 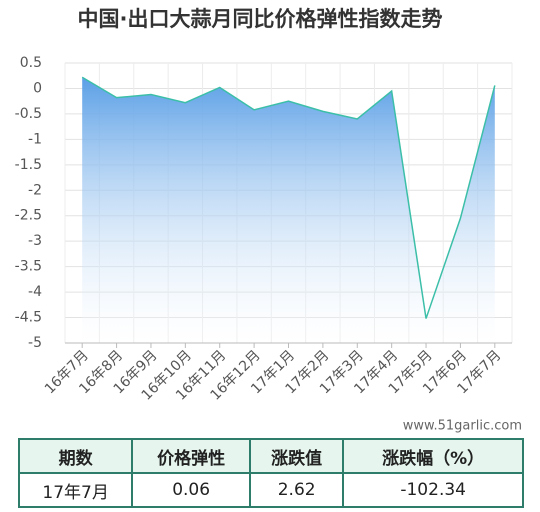 I want to click on table-cell: 涨跌值, so click(x=296, y=456).